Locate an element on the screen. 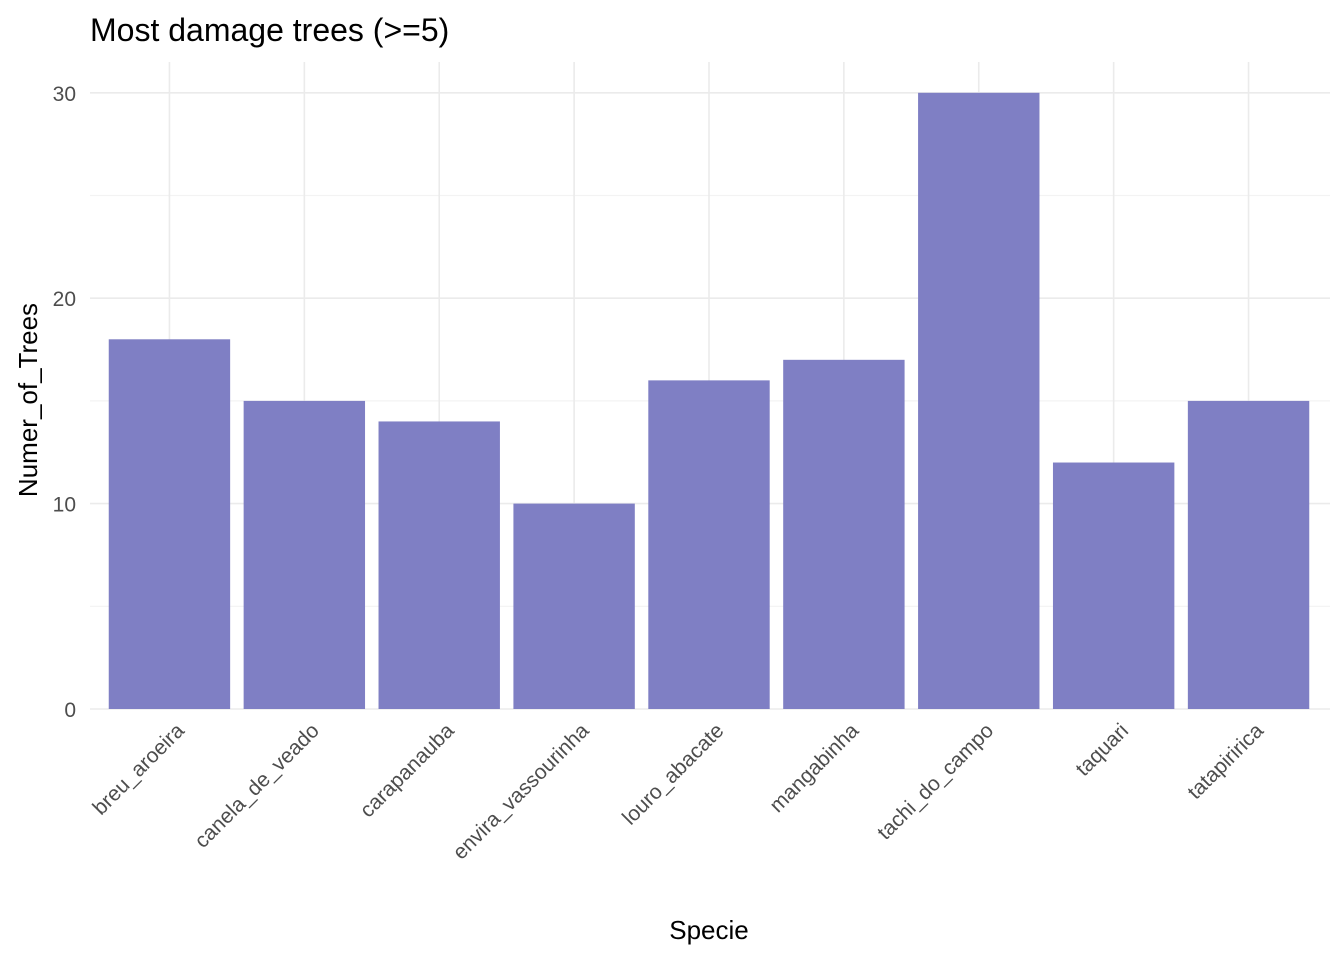 Image resolution: width=1344 pixels, height=960 pixels. y-axis-ticks: 0 10 20 30 is located at coordinates (64, 402).